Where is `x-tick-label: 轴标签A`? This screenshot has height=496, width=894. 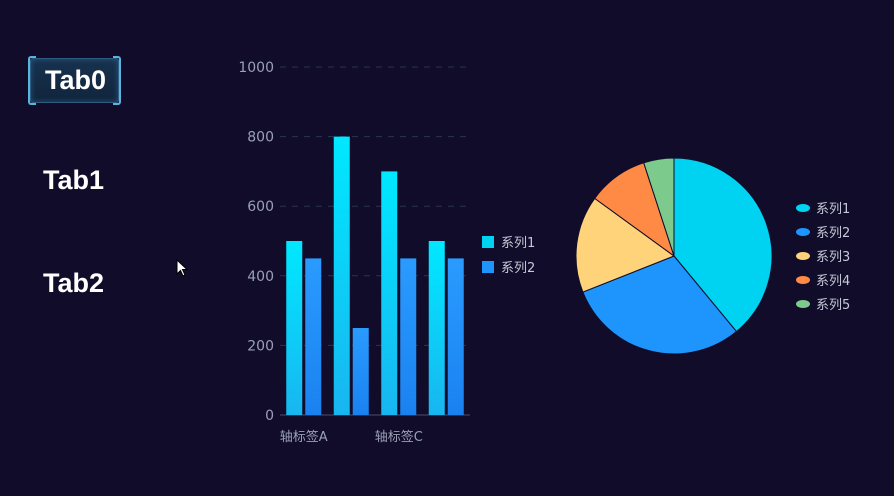 x-tick-label: 轴标签A is located at coordinates (304, 437).